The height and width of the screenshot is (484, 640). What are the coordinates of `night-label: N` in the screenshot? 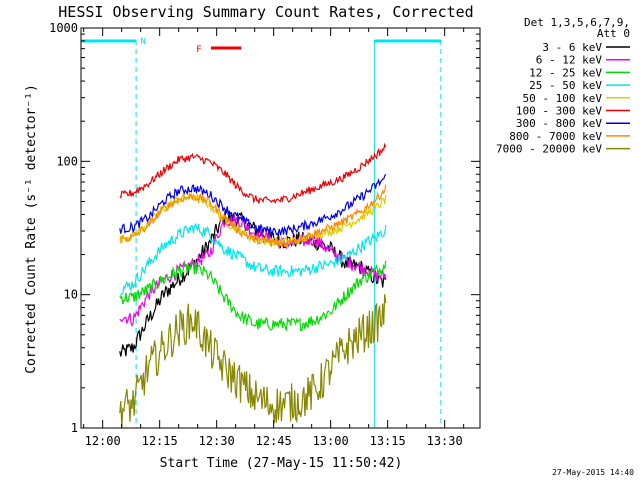 It's located at (142, 42).